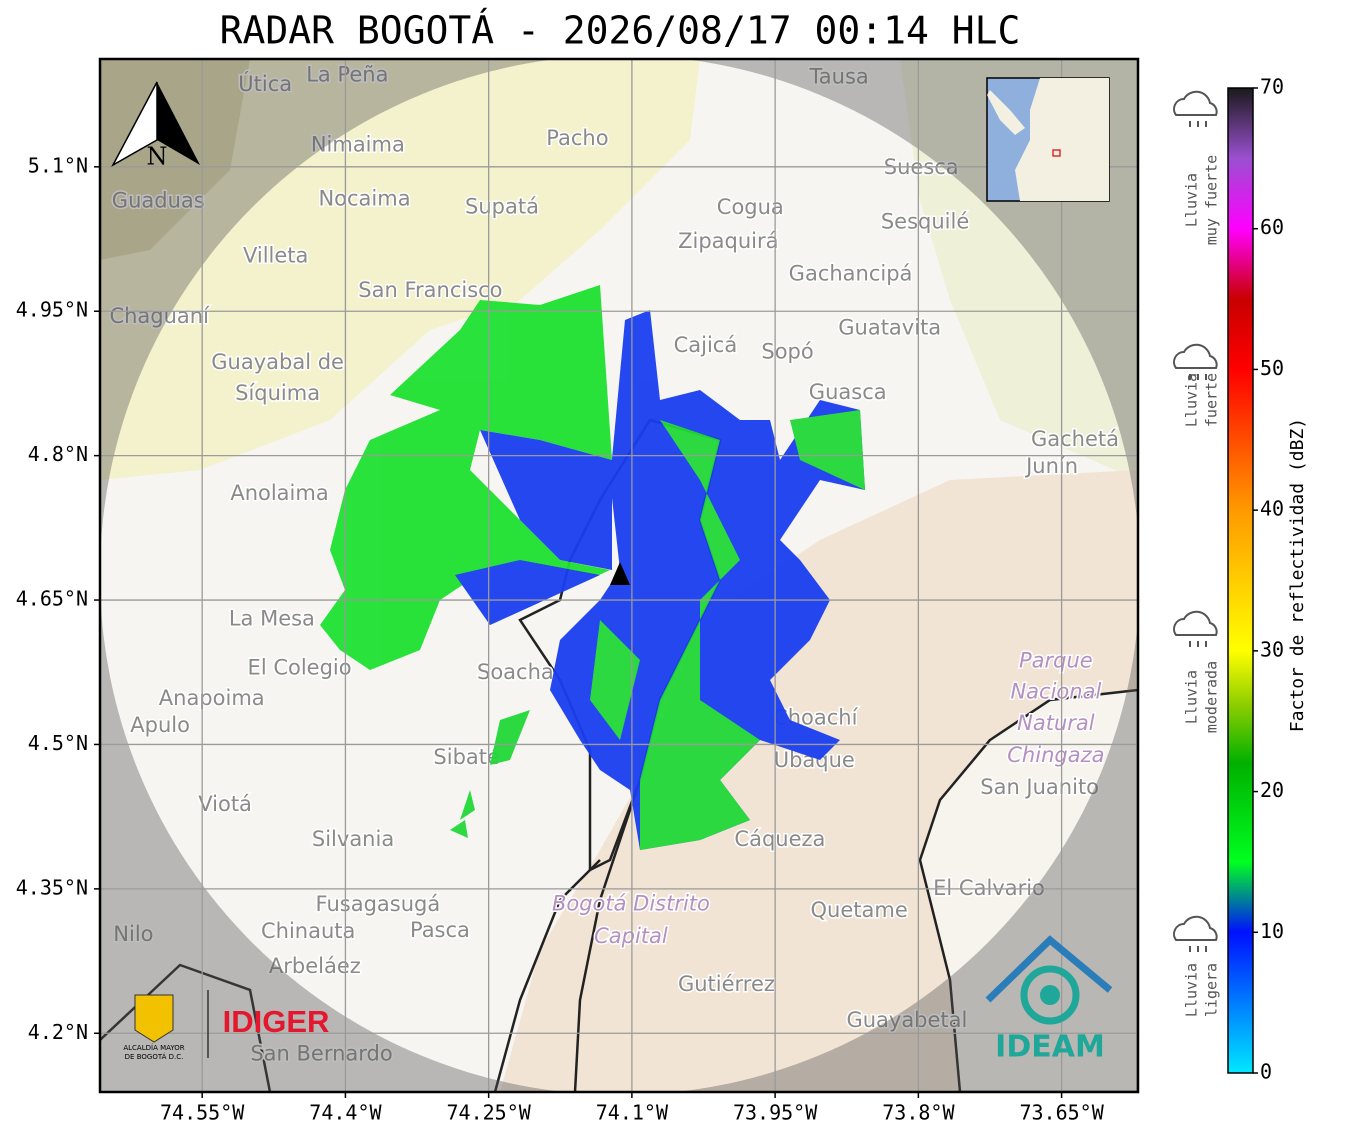 The image size is (1349, 1139). What do you see at coordinates (52, 887) in the screenshot?
I see `y-tick-label: 4.35°N` at bounding box center [52, 887].